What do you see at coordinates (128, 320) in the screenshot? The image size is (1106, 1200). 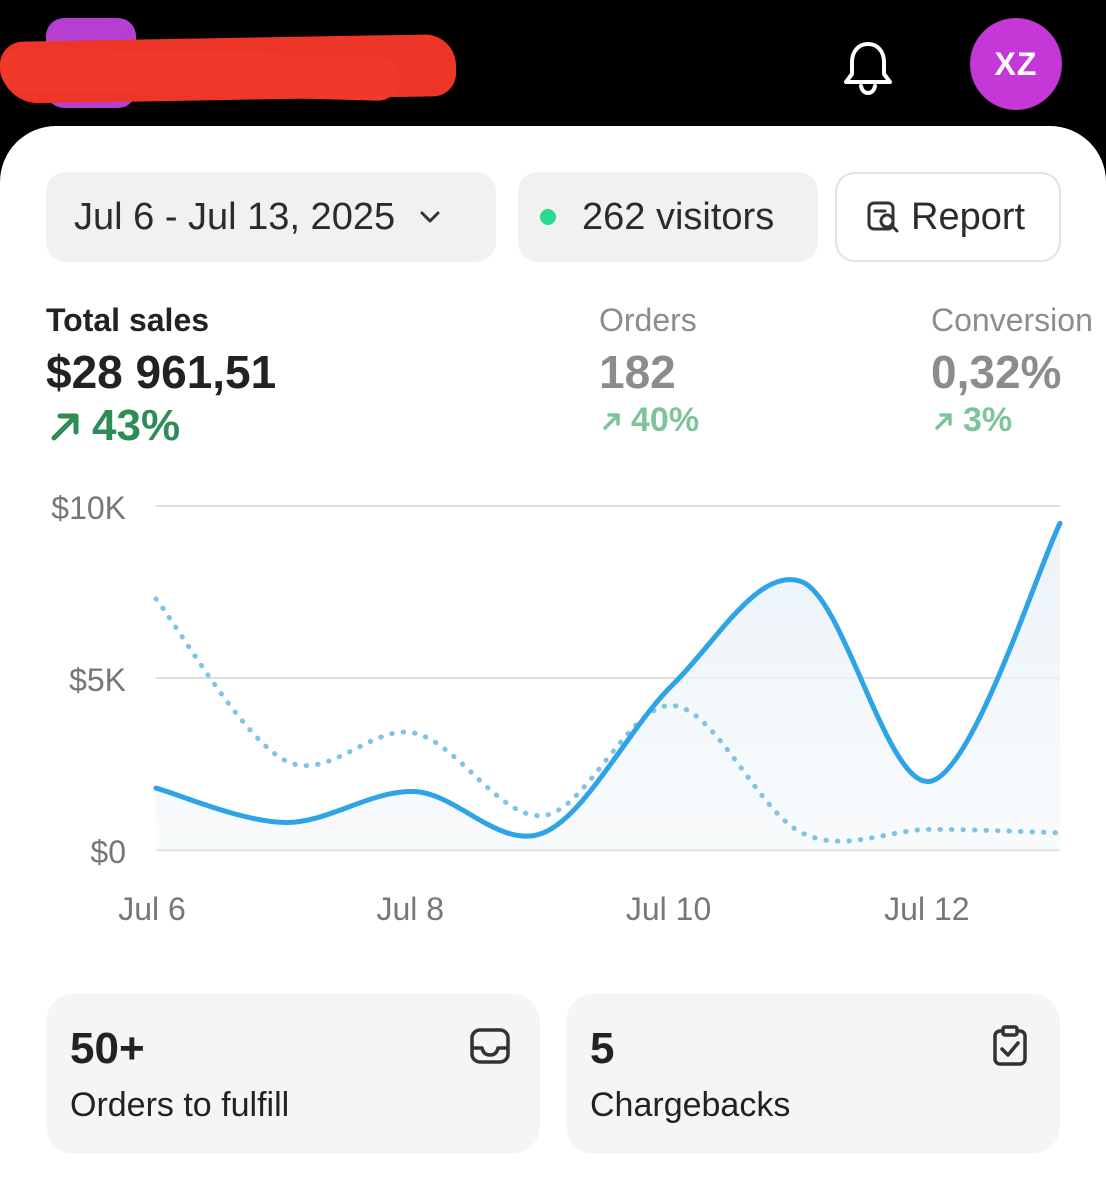 I see `metric-label: Total sales` at bounding box center [128, 320].